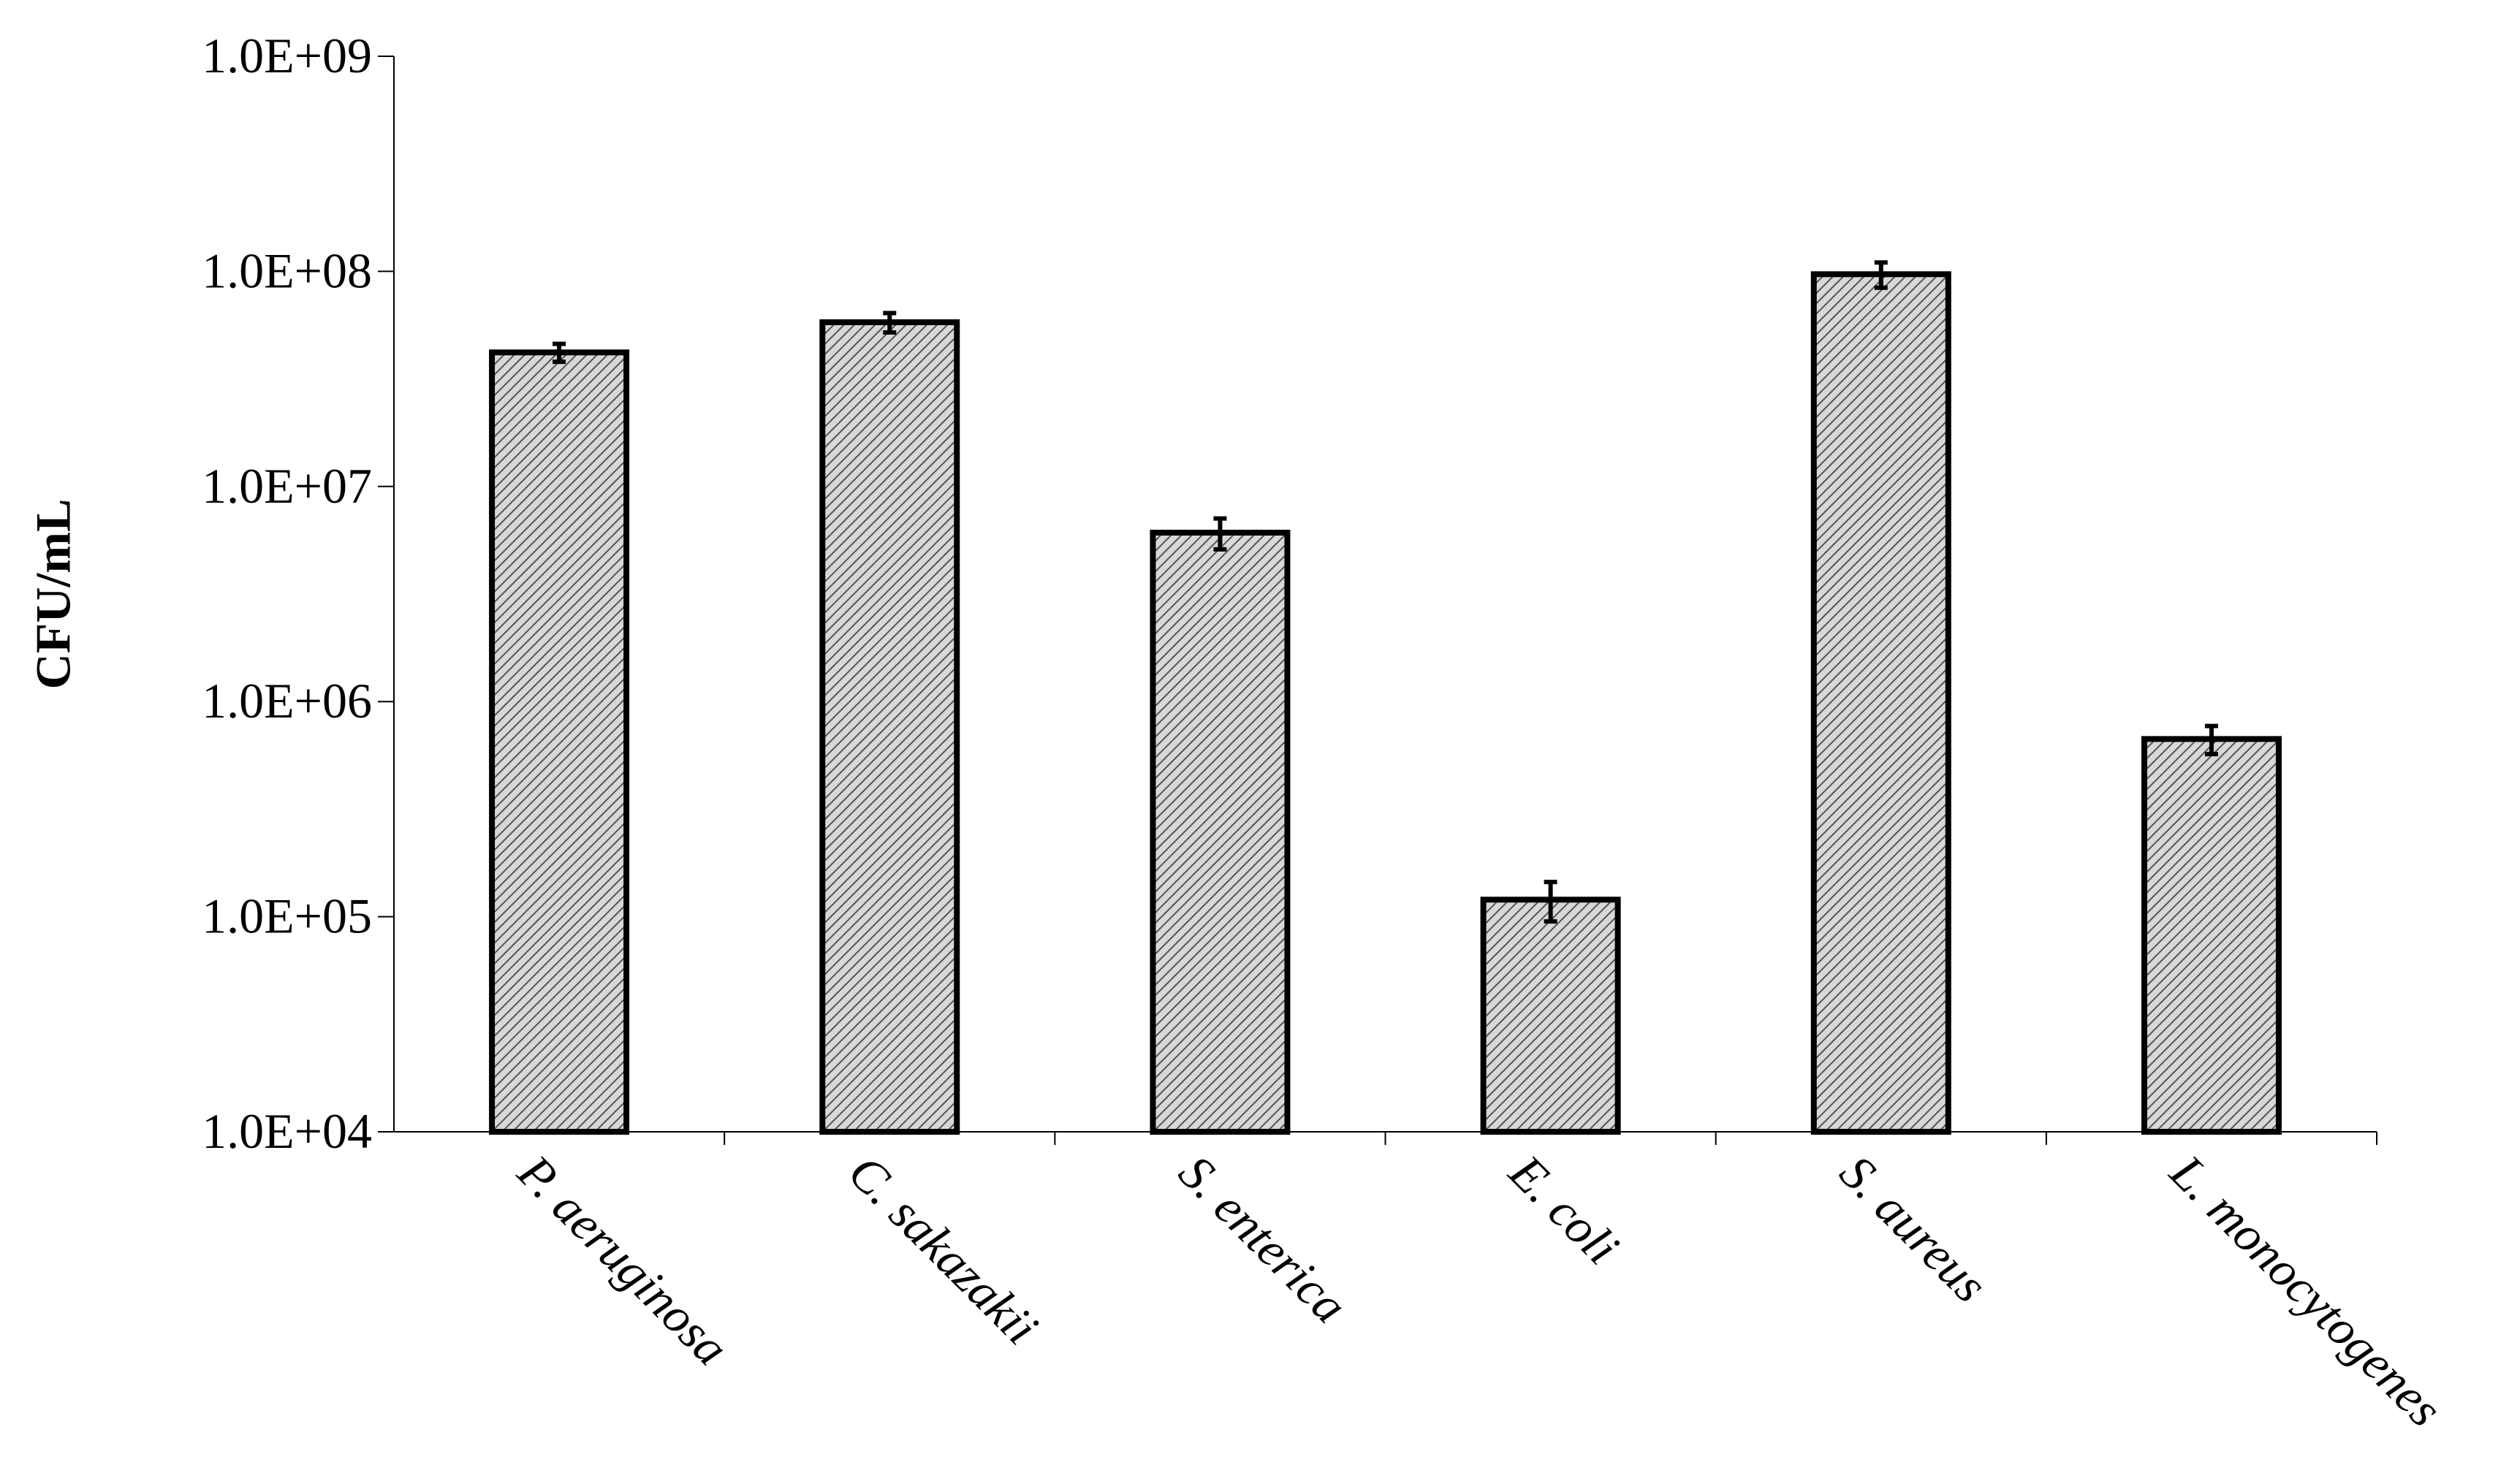 The image size is (2520, 1473). What do you see at coordinates (287, 1131) in the screenshot?
I see `y-tick-label: 1.0E+04` at bounding box center [287, 1131].